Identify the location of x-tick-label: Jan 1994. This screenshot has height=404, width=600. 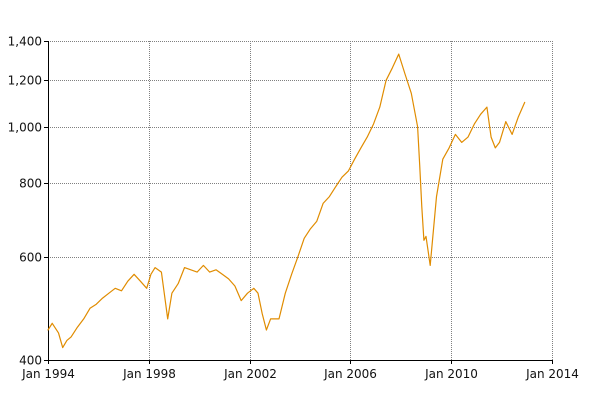
(48, 374).